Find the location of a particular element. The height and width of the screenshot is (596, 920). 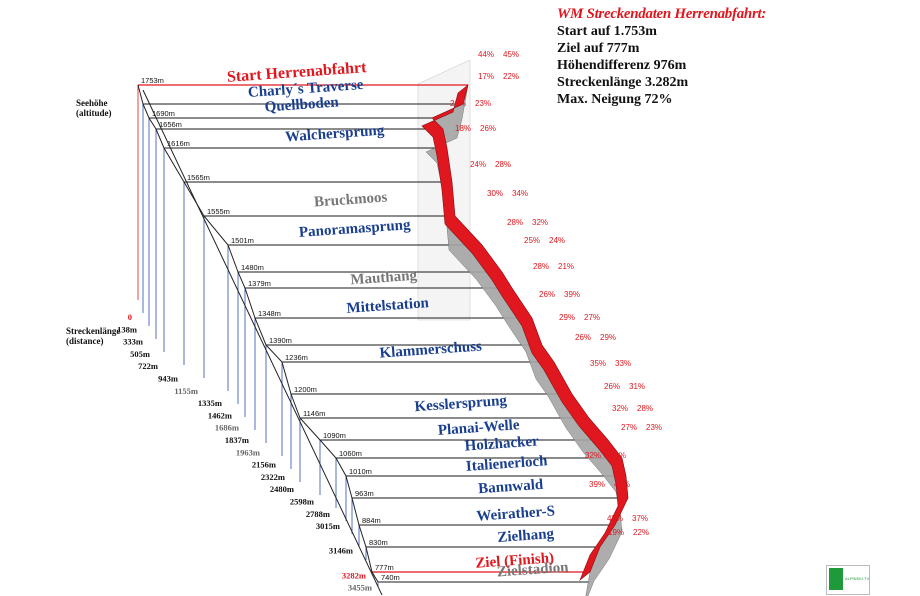

section-label: Zielstadion is located at coordinates (532, 569).